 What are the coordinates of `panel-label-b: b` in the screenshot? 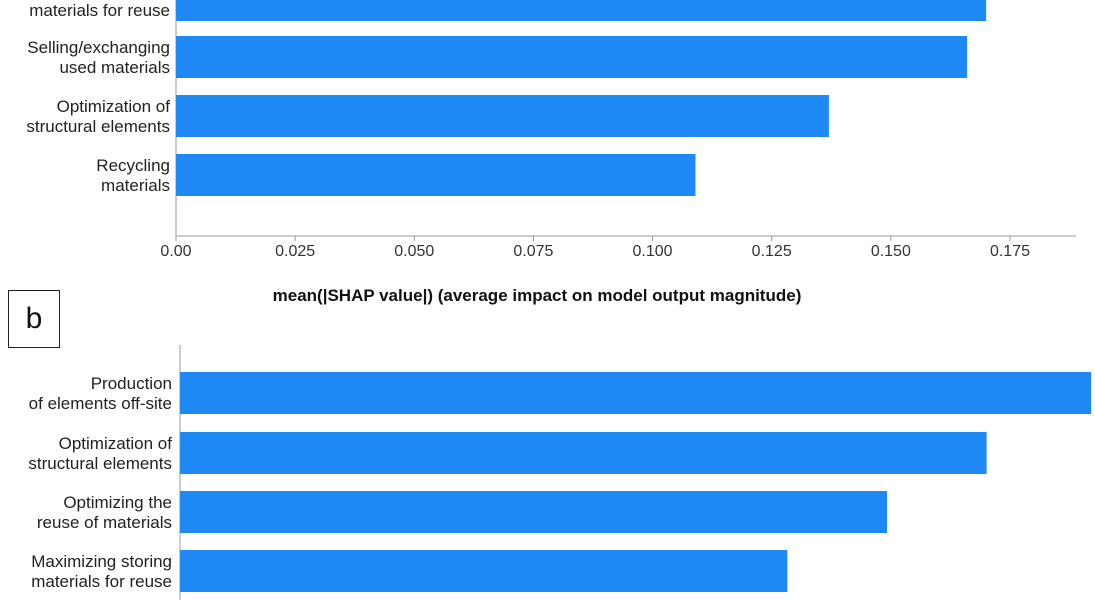 It's located at (34, 319).